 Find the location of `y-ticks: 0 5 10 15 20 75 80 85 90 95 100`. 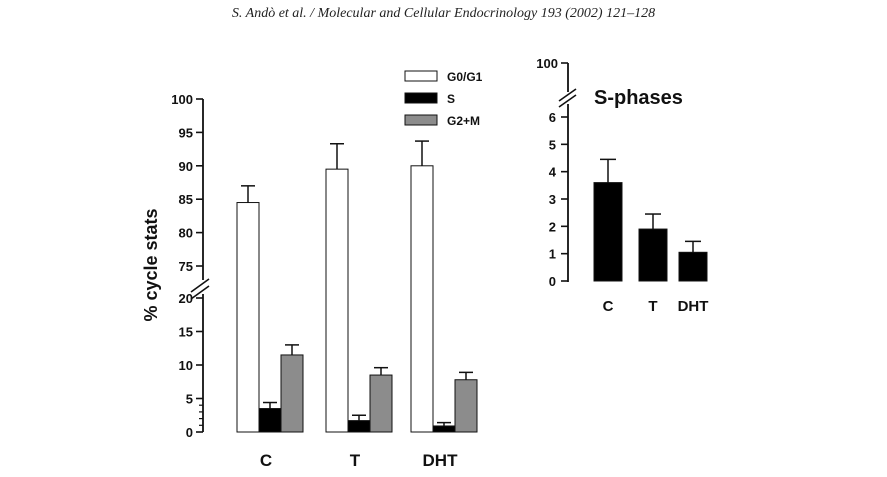

y-ticks: 0 5 10 15 20 75 80 85 90 95 100 is located at coordinates (187, 266).